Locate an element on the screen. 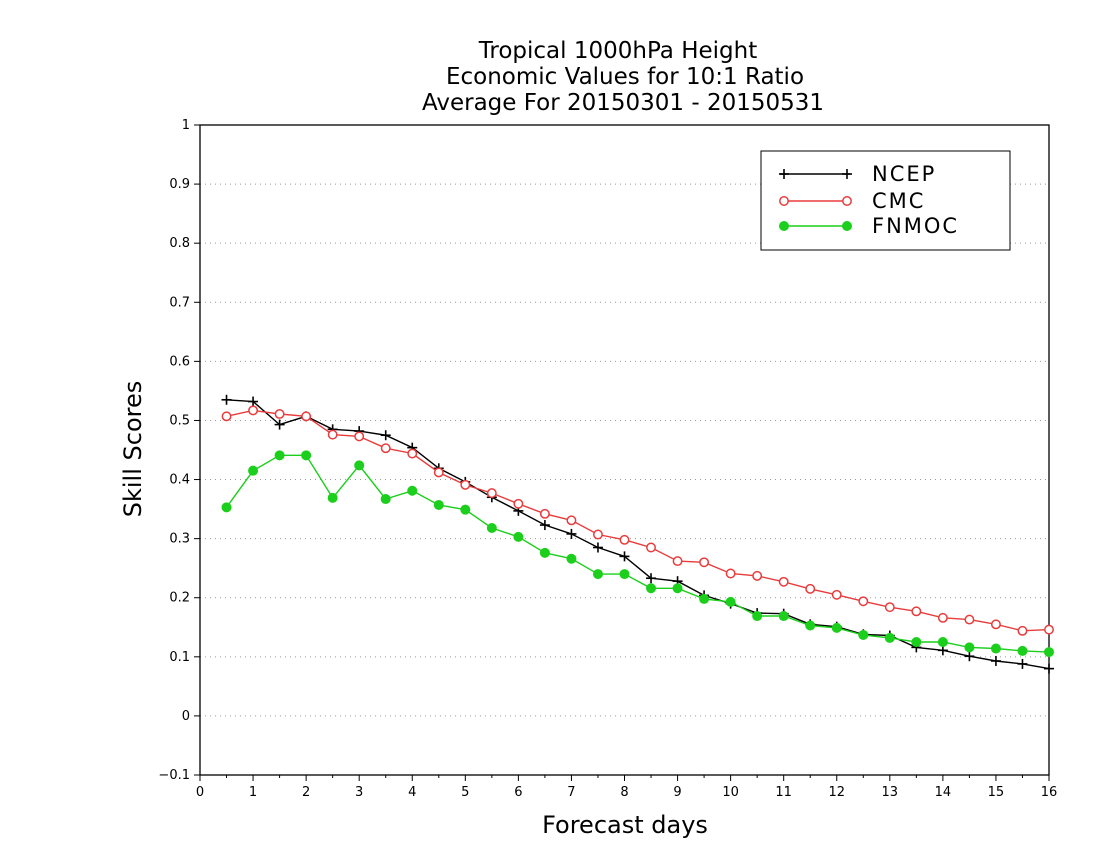  x-tick-label-8: 8 is located at coordinates (624, 792).